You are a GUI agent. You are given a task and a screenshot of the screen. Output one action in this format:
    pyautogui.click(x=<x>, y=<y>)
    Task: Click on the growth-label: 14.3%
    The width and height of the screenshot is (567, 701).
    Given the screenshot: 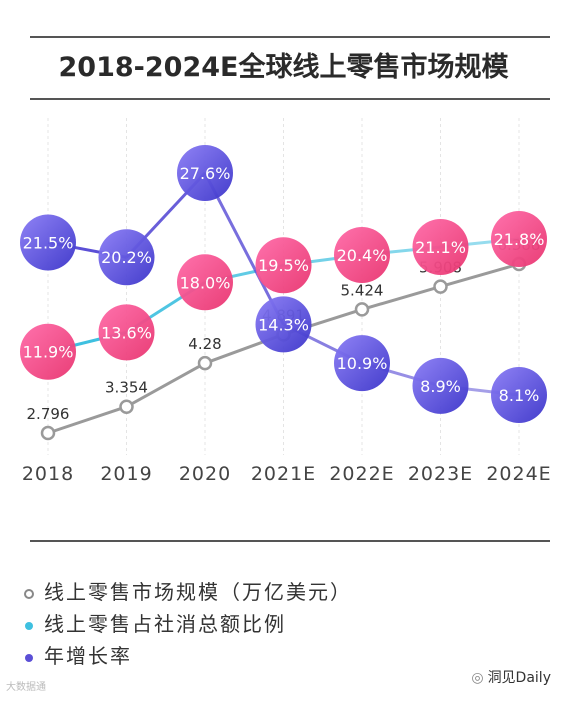 What is the action you would take?
    pyautogui.click(x=283, y=324)
    